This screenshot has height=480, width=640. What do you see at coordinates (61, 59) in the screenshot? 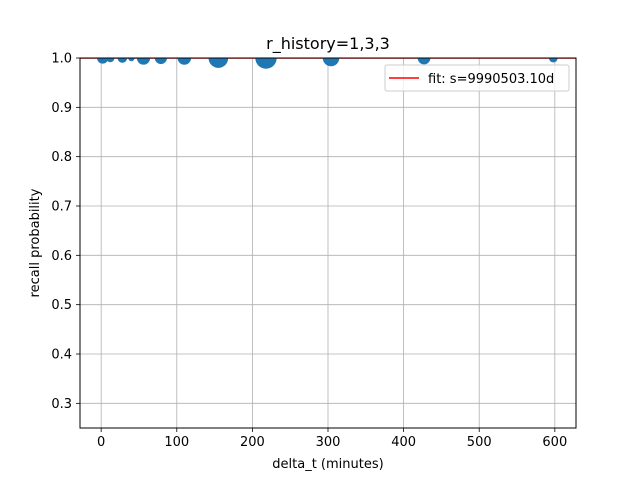
I see `y-tick-label: 1.0` at bounding box center [61, 59].